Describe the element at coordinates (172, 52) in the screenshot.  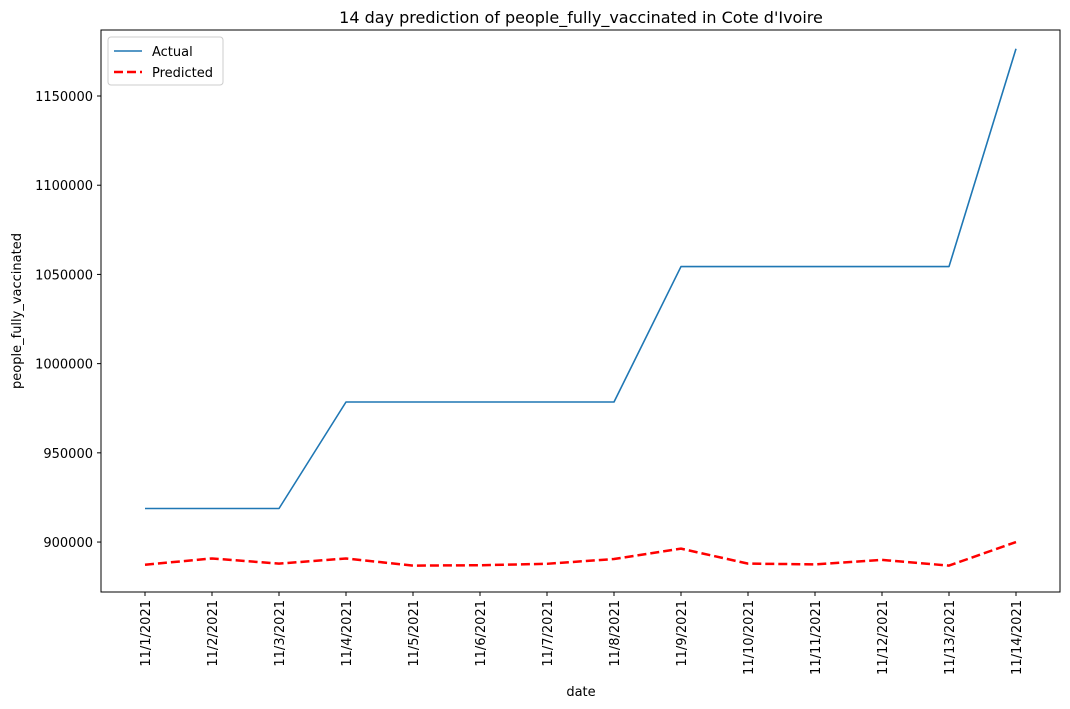
I see `legend-label-actual: Actual` at that location.